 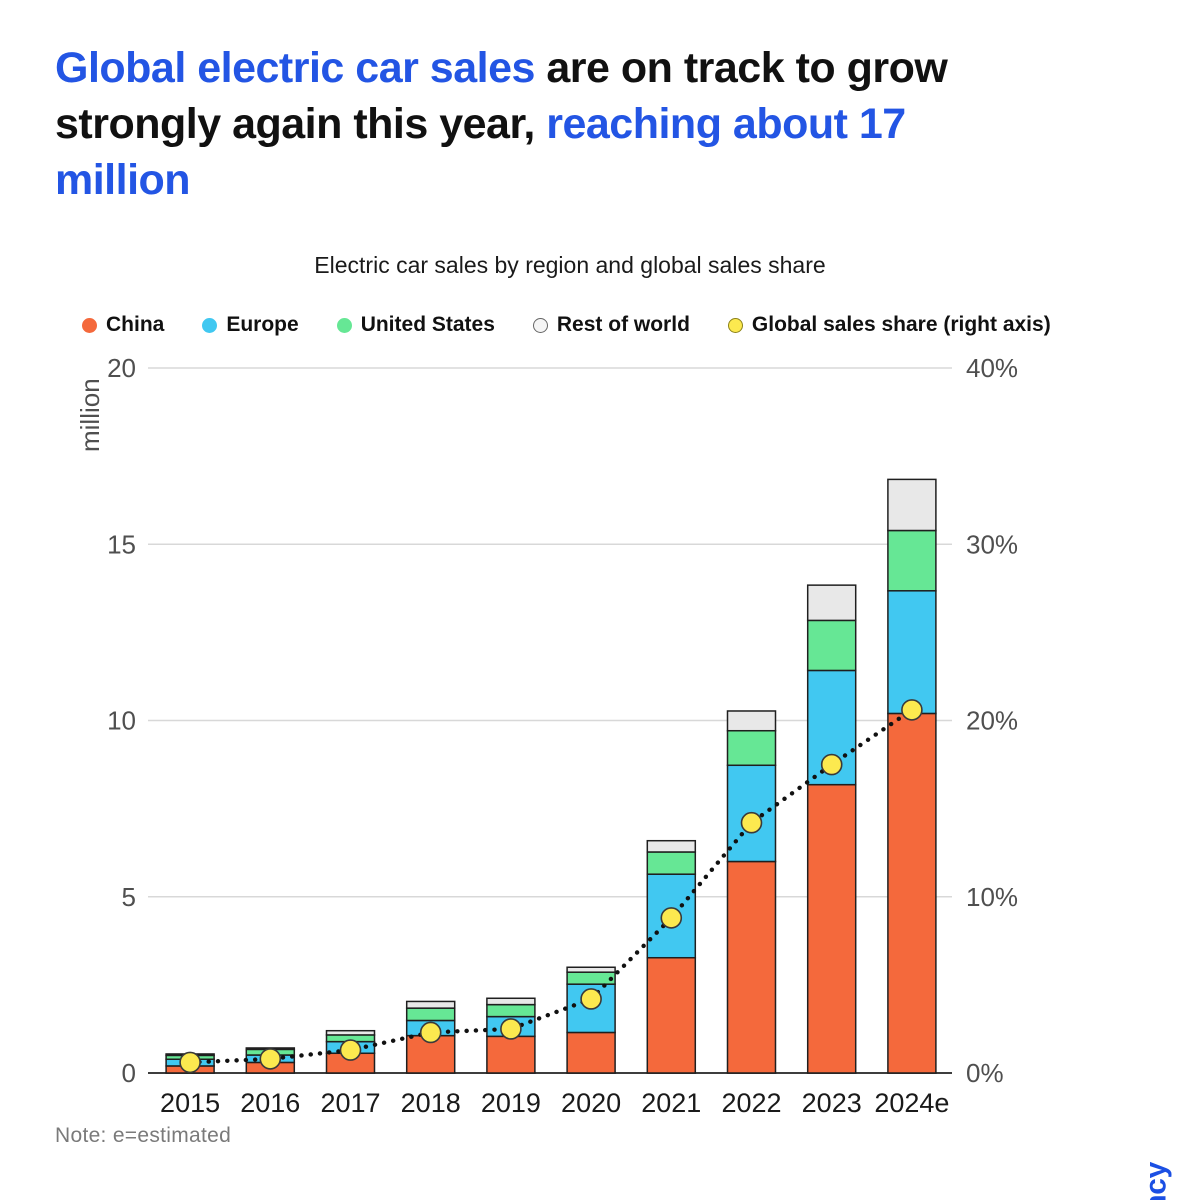 What do you see at coordinates (831, 603) in the screenshot?
I see `bar-segment-rest-of-world-2023` at bounding box center [831, 603].